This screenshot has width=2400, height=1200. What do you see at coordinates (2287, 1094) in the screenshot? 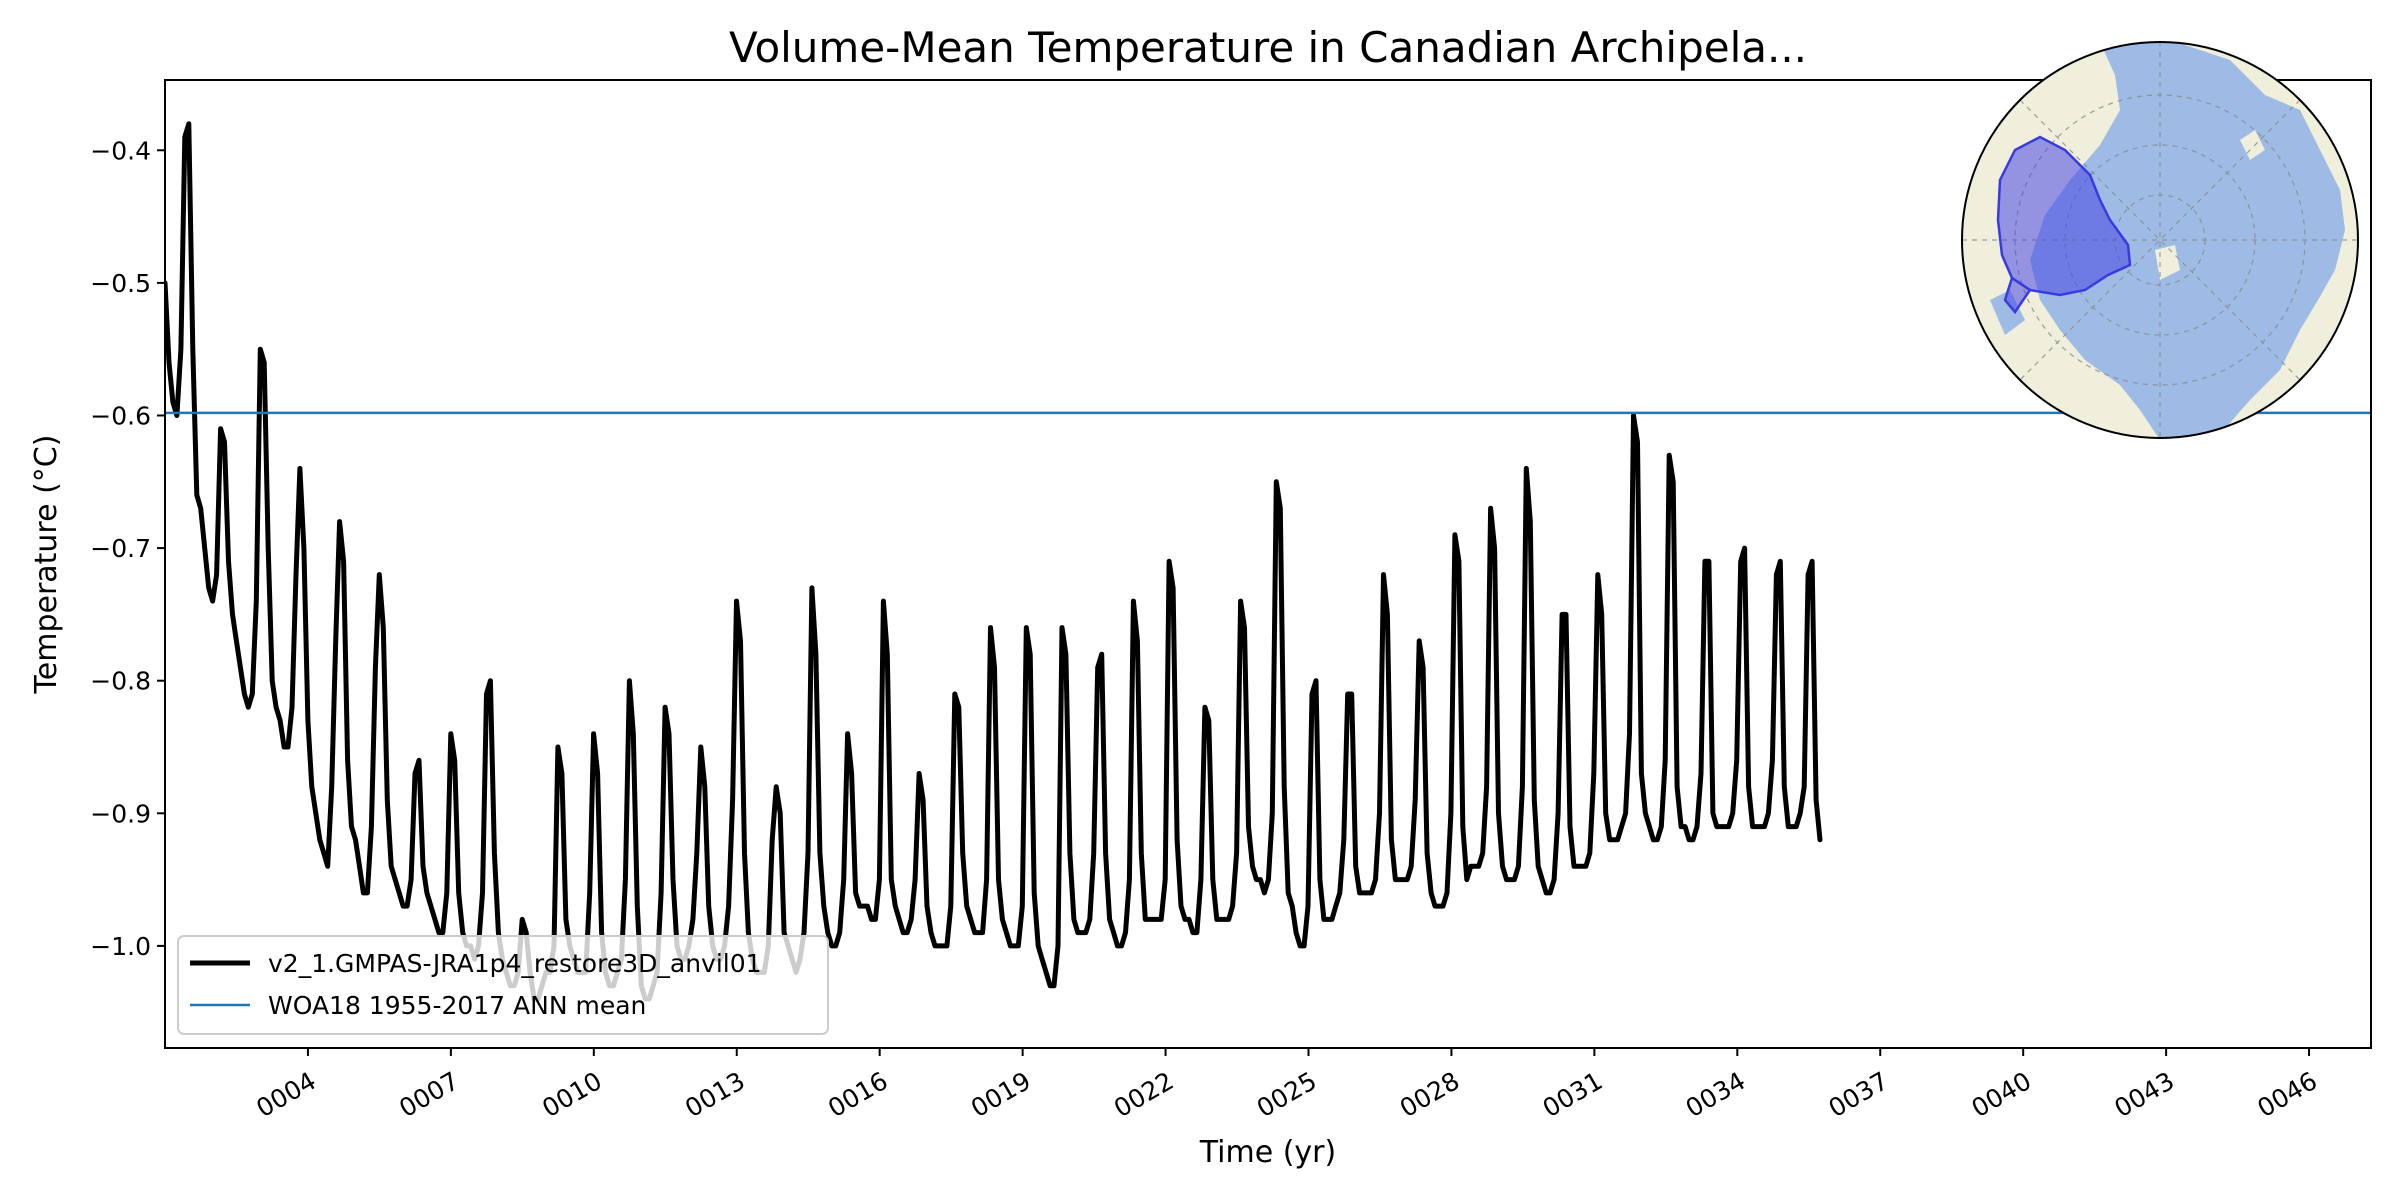
I see `x-tick-label: 0046` at bounding box center [2287, 1094].